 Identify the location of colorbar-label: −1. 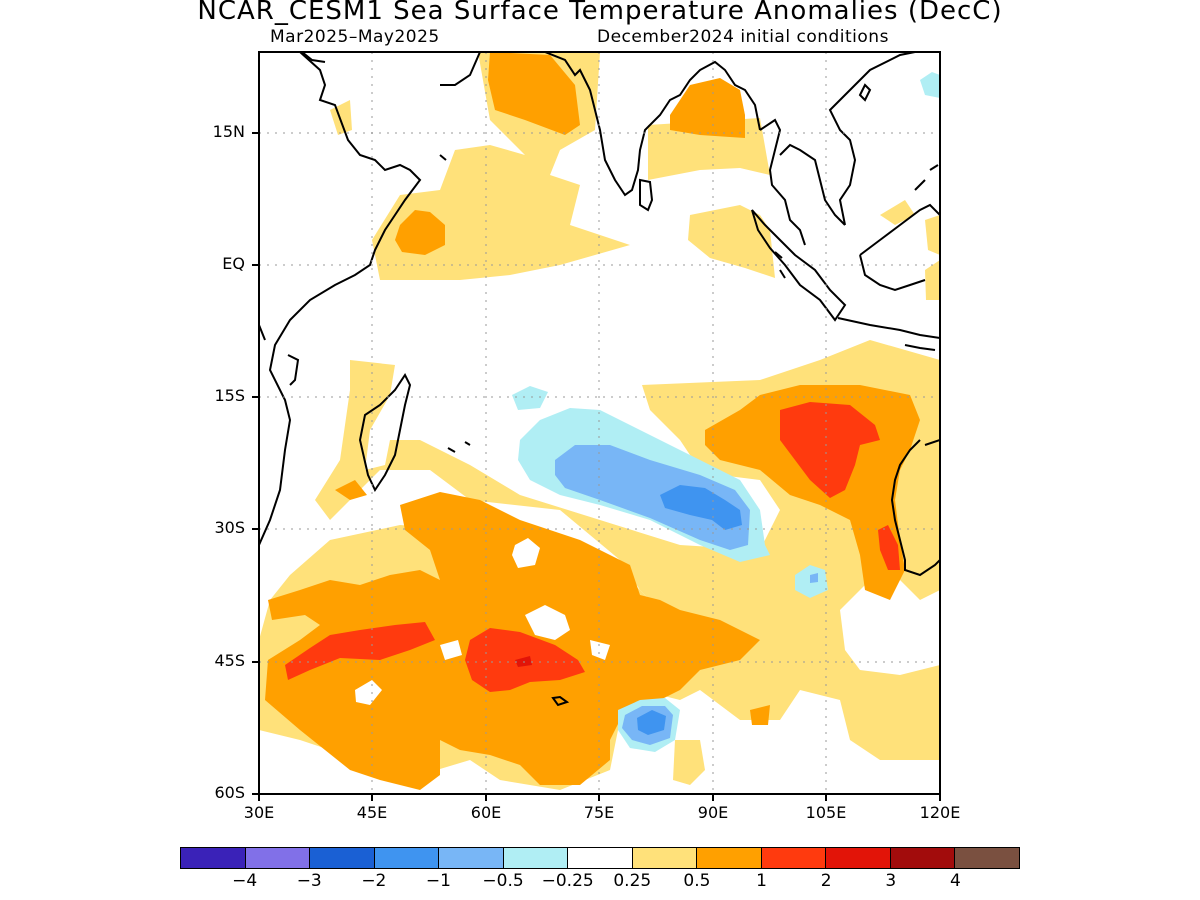
(438, 881).